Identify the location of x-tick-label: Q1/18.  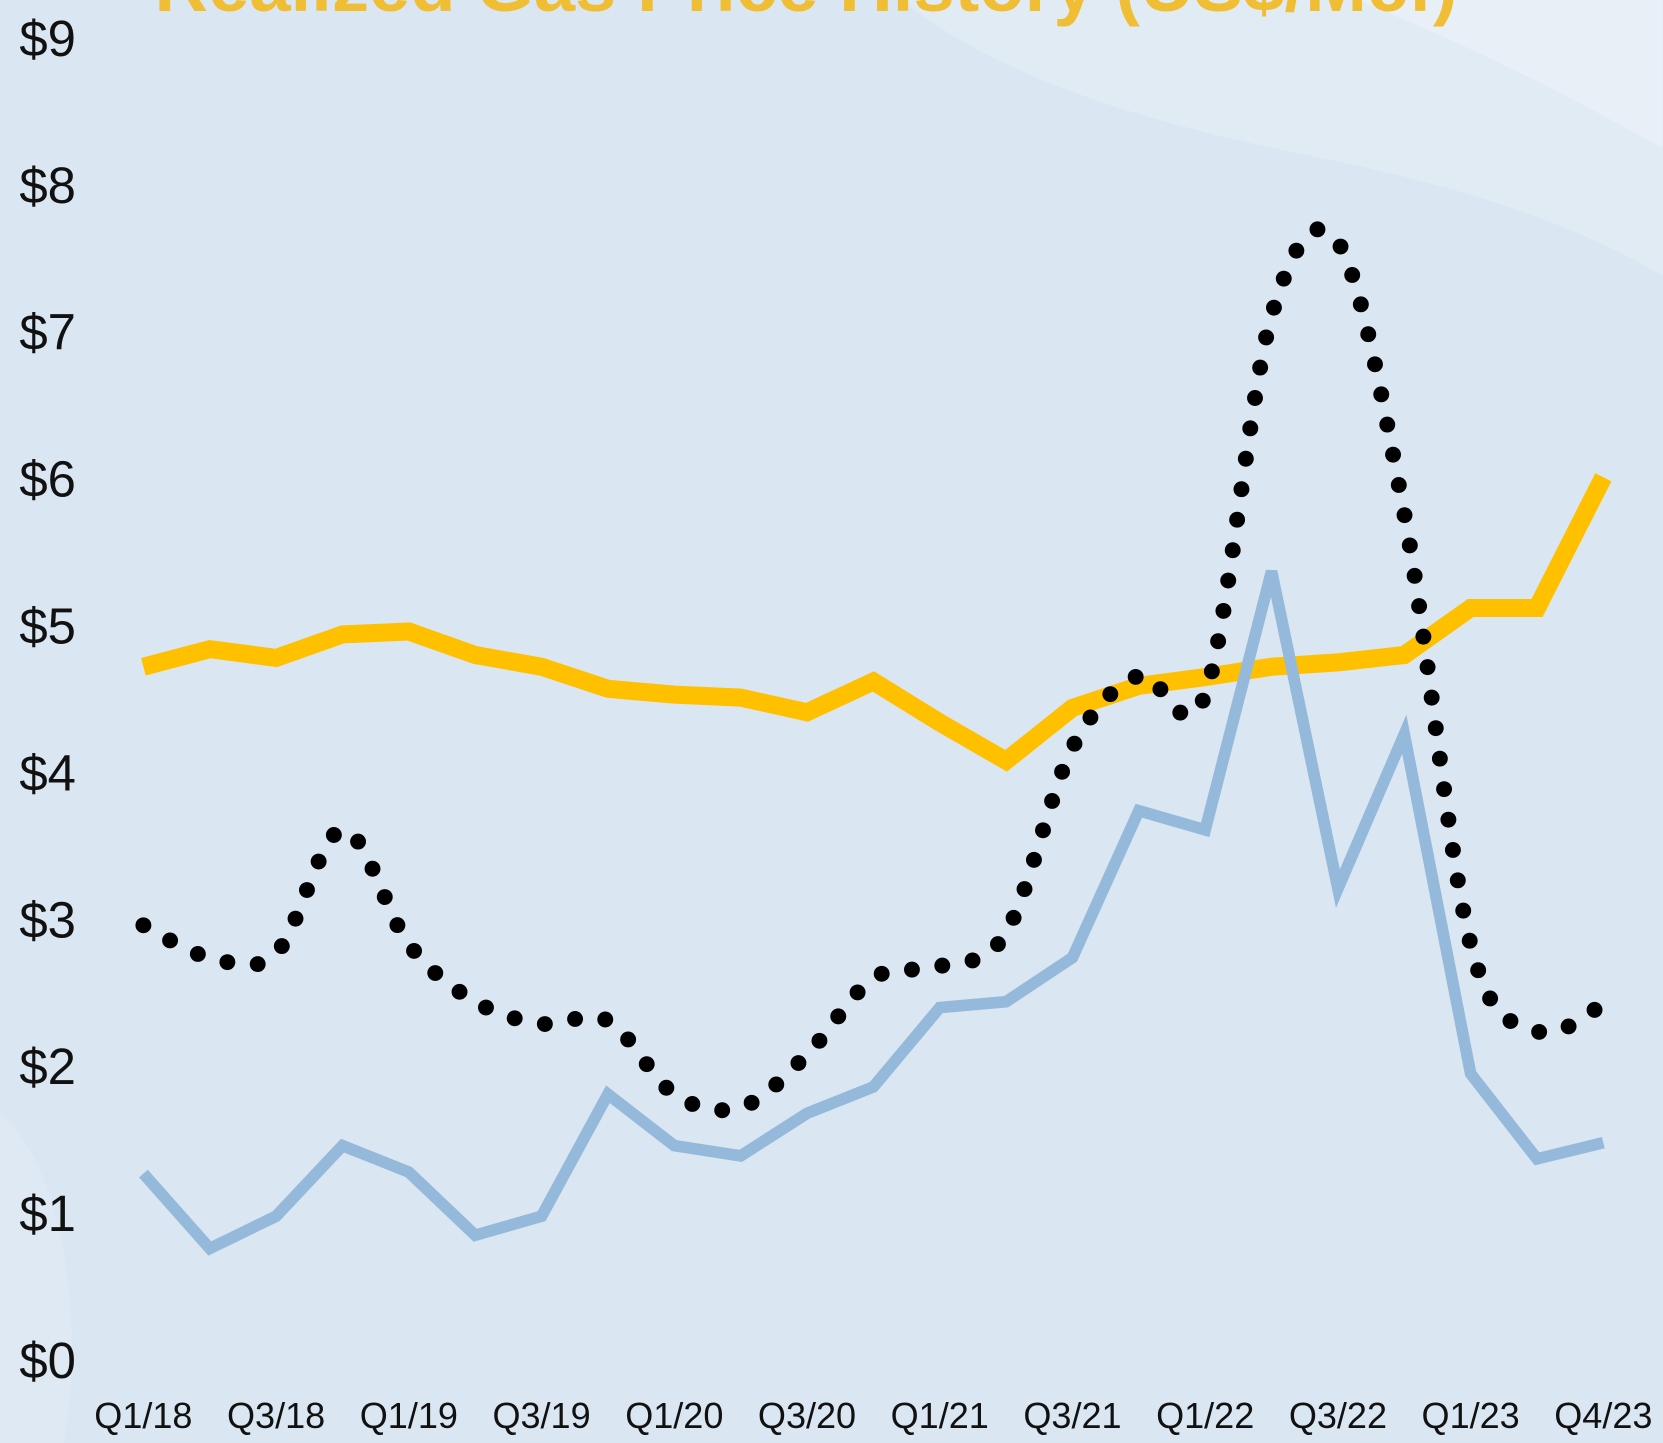
(143, 1415).